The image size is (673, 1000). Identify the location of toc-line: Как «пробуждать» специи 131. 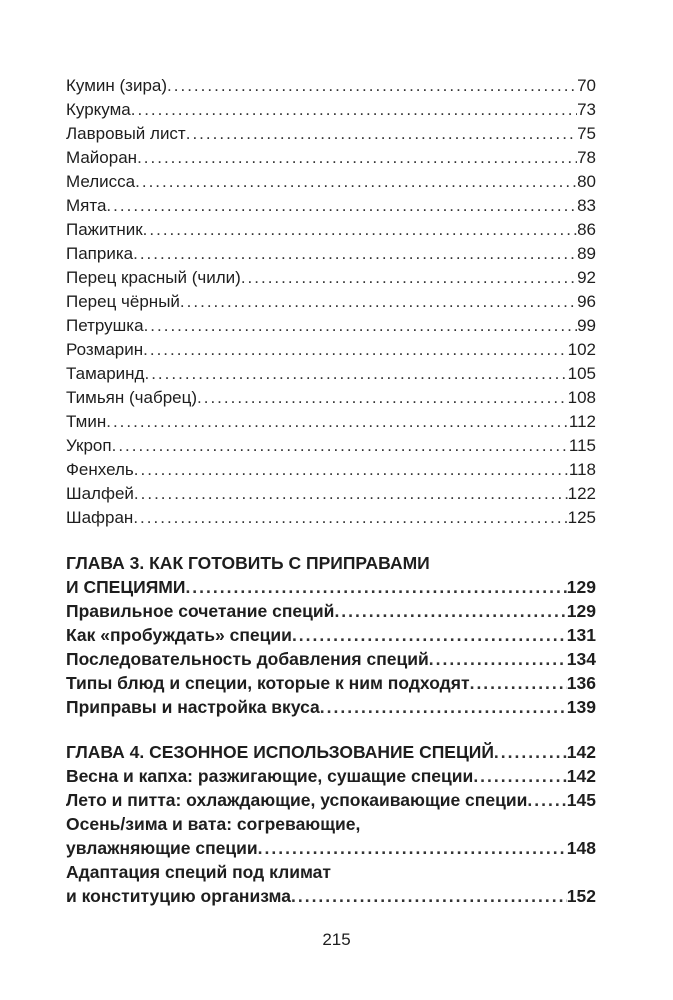
(331, 635).